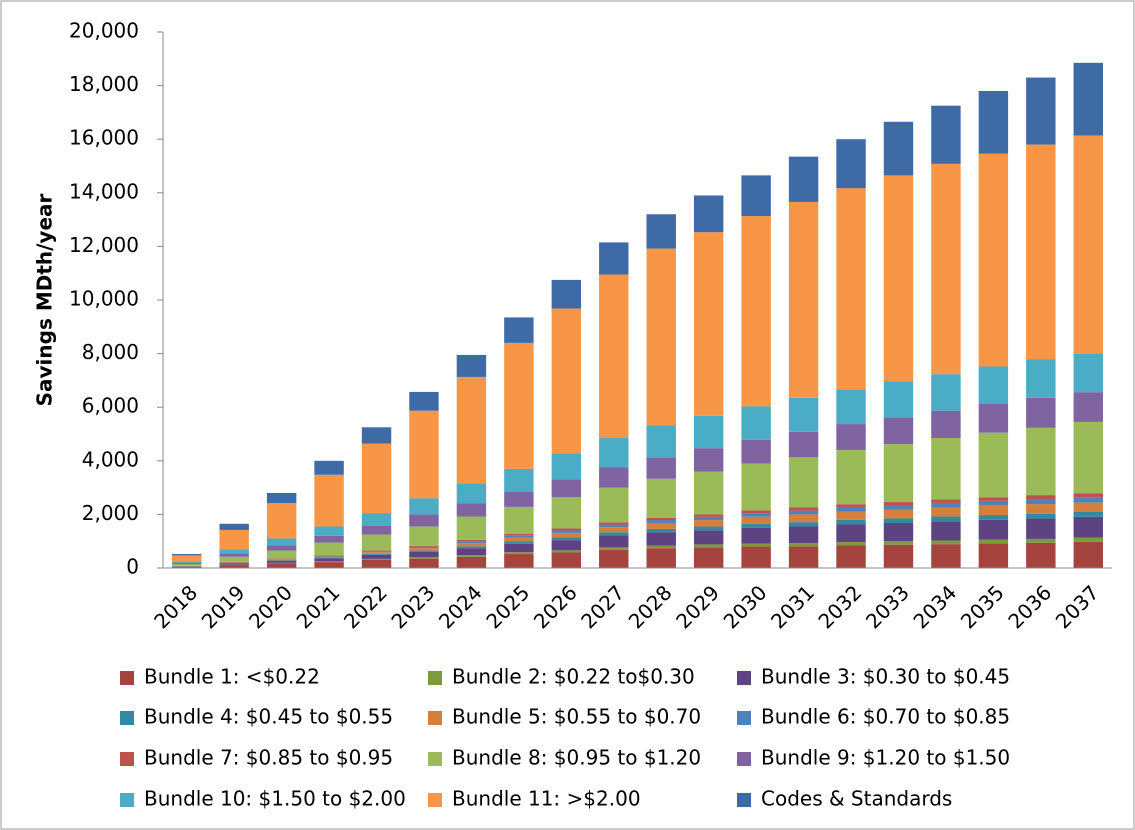  I want to click on legend-label: Bundle 6: $0.70 to $0.85, so click(885, 717).